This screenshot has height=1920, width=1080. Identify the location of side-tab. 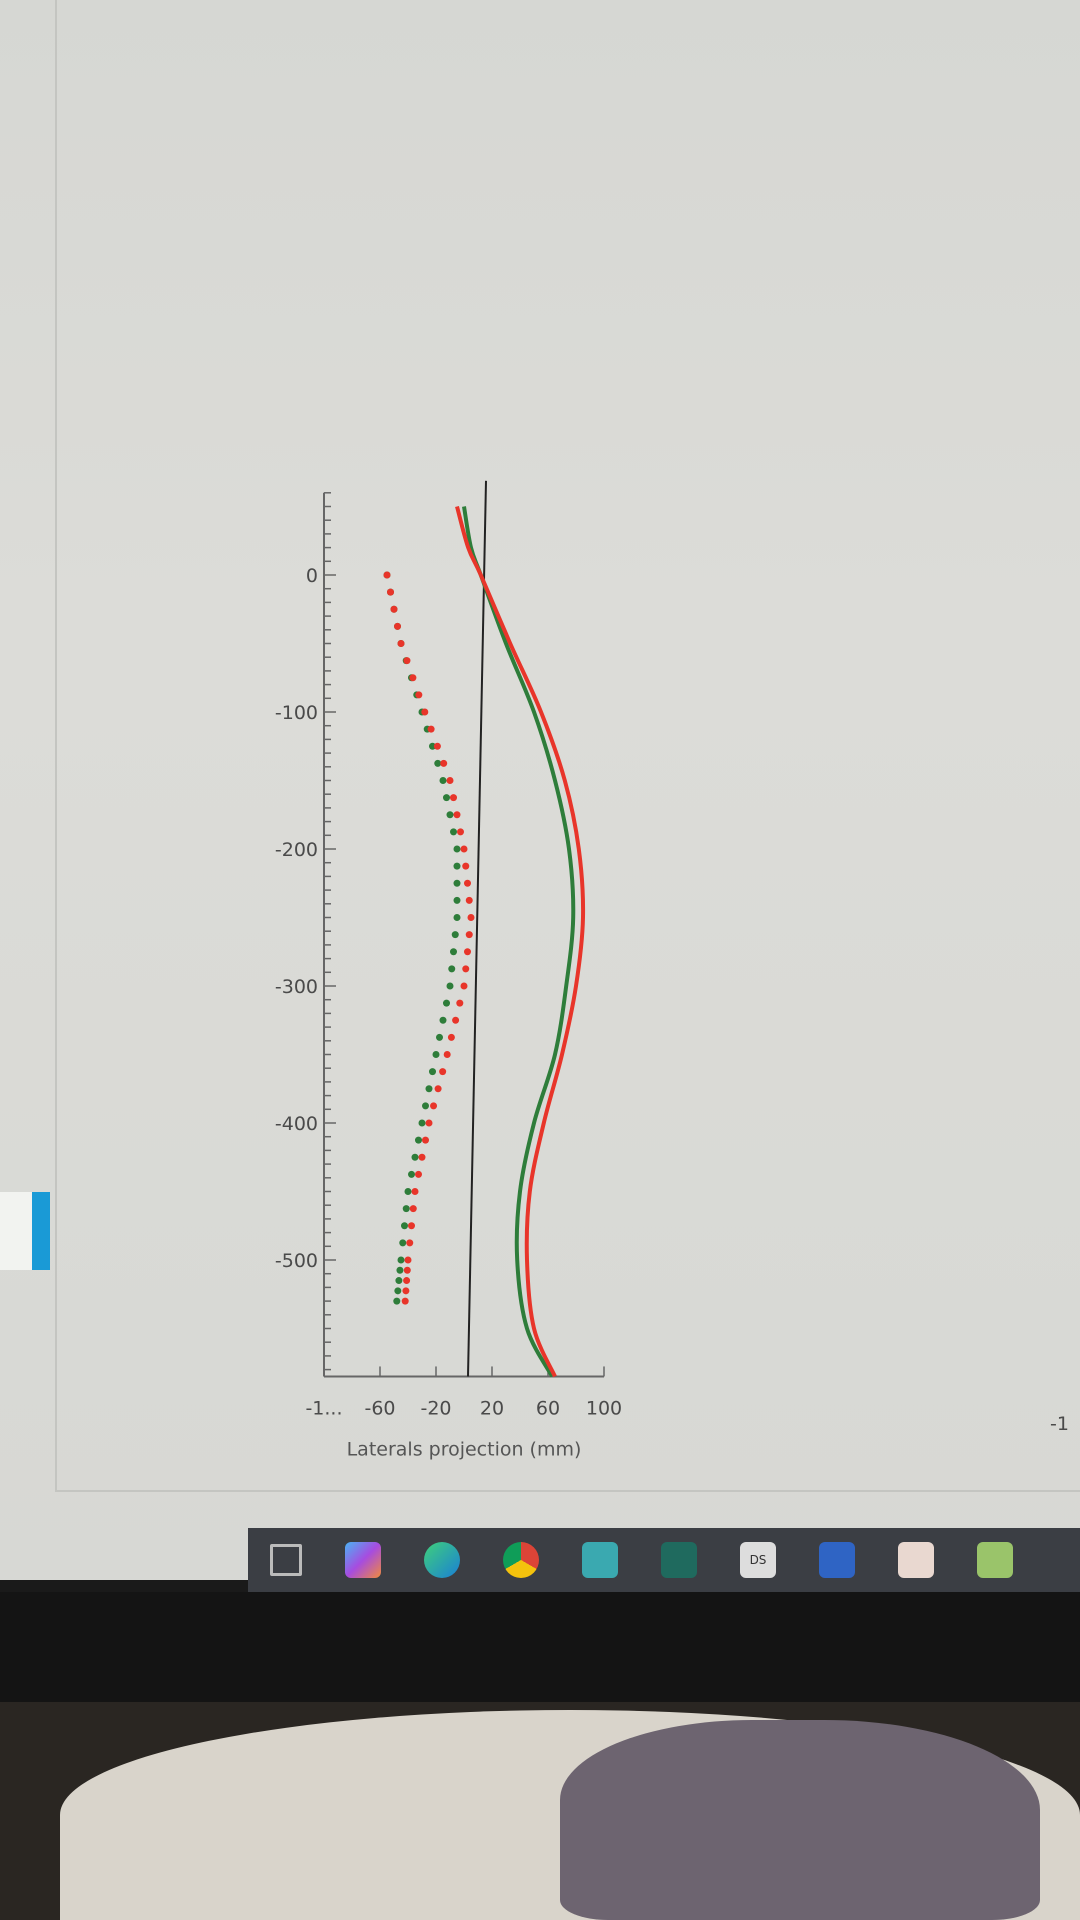
(25, 1231).